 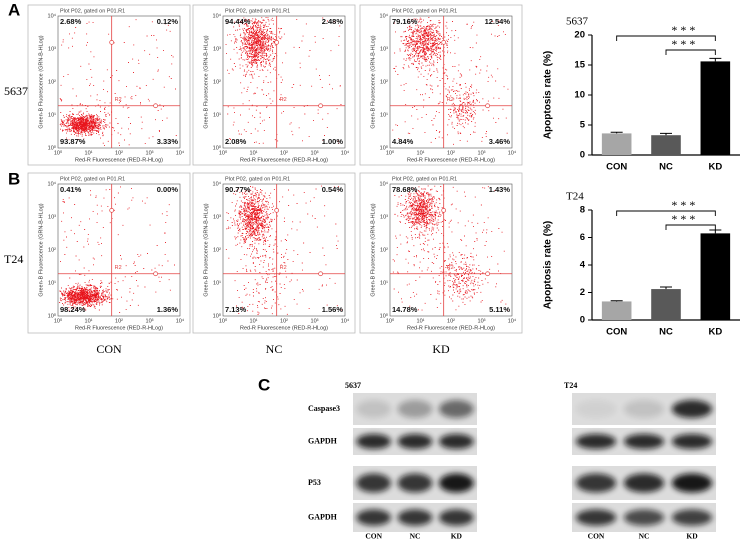 What do you see at coordinates (582, 292) in the screenshot?
I see `y-tick-label: 2` at bounding box center [582, 292].